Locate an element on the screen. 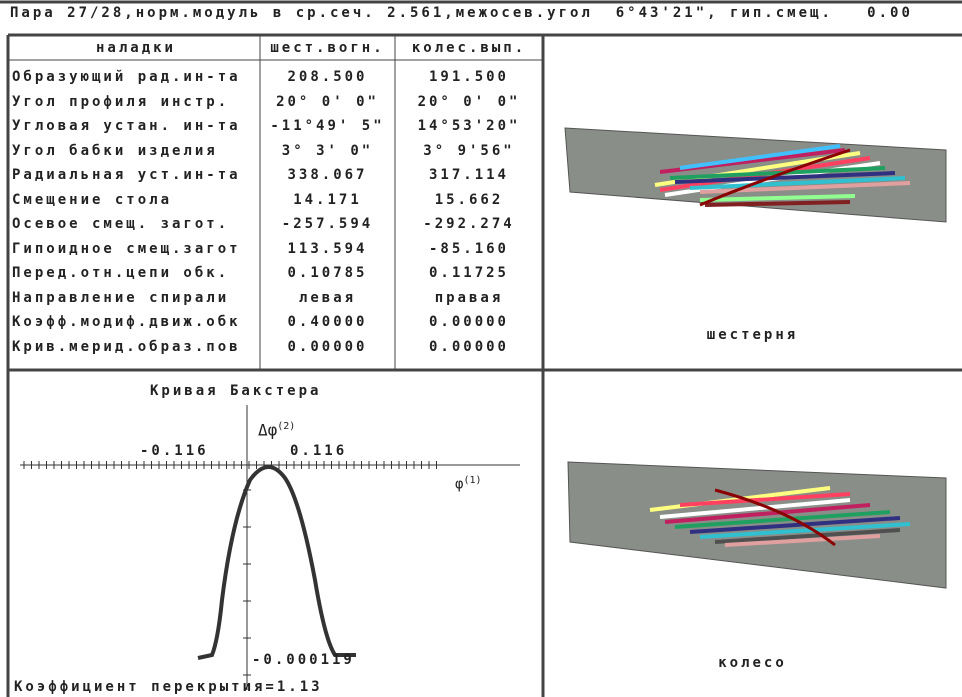 The width and height of the screenshot is (962, 697). cell-value: 317.114 is located at coordinates (468, 175).